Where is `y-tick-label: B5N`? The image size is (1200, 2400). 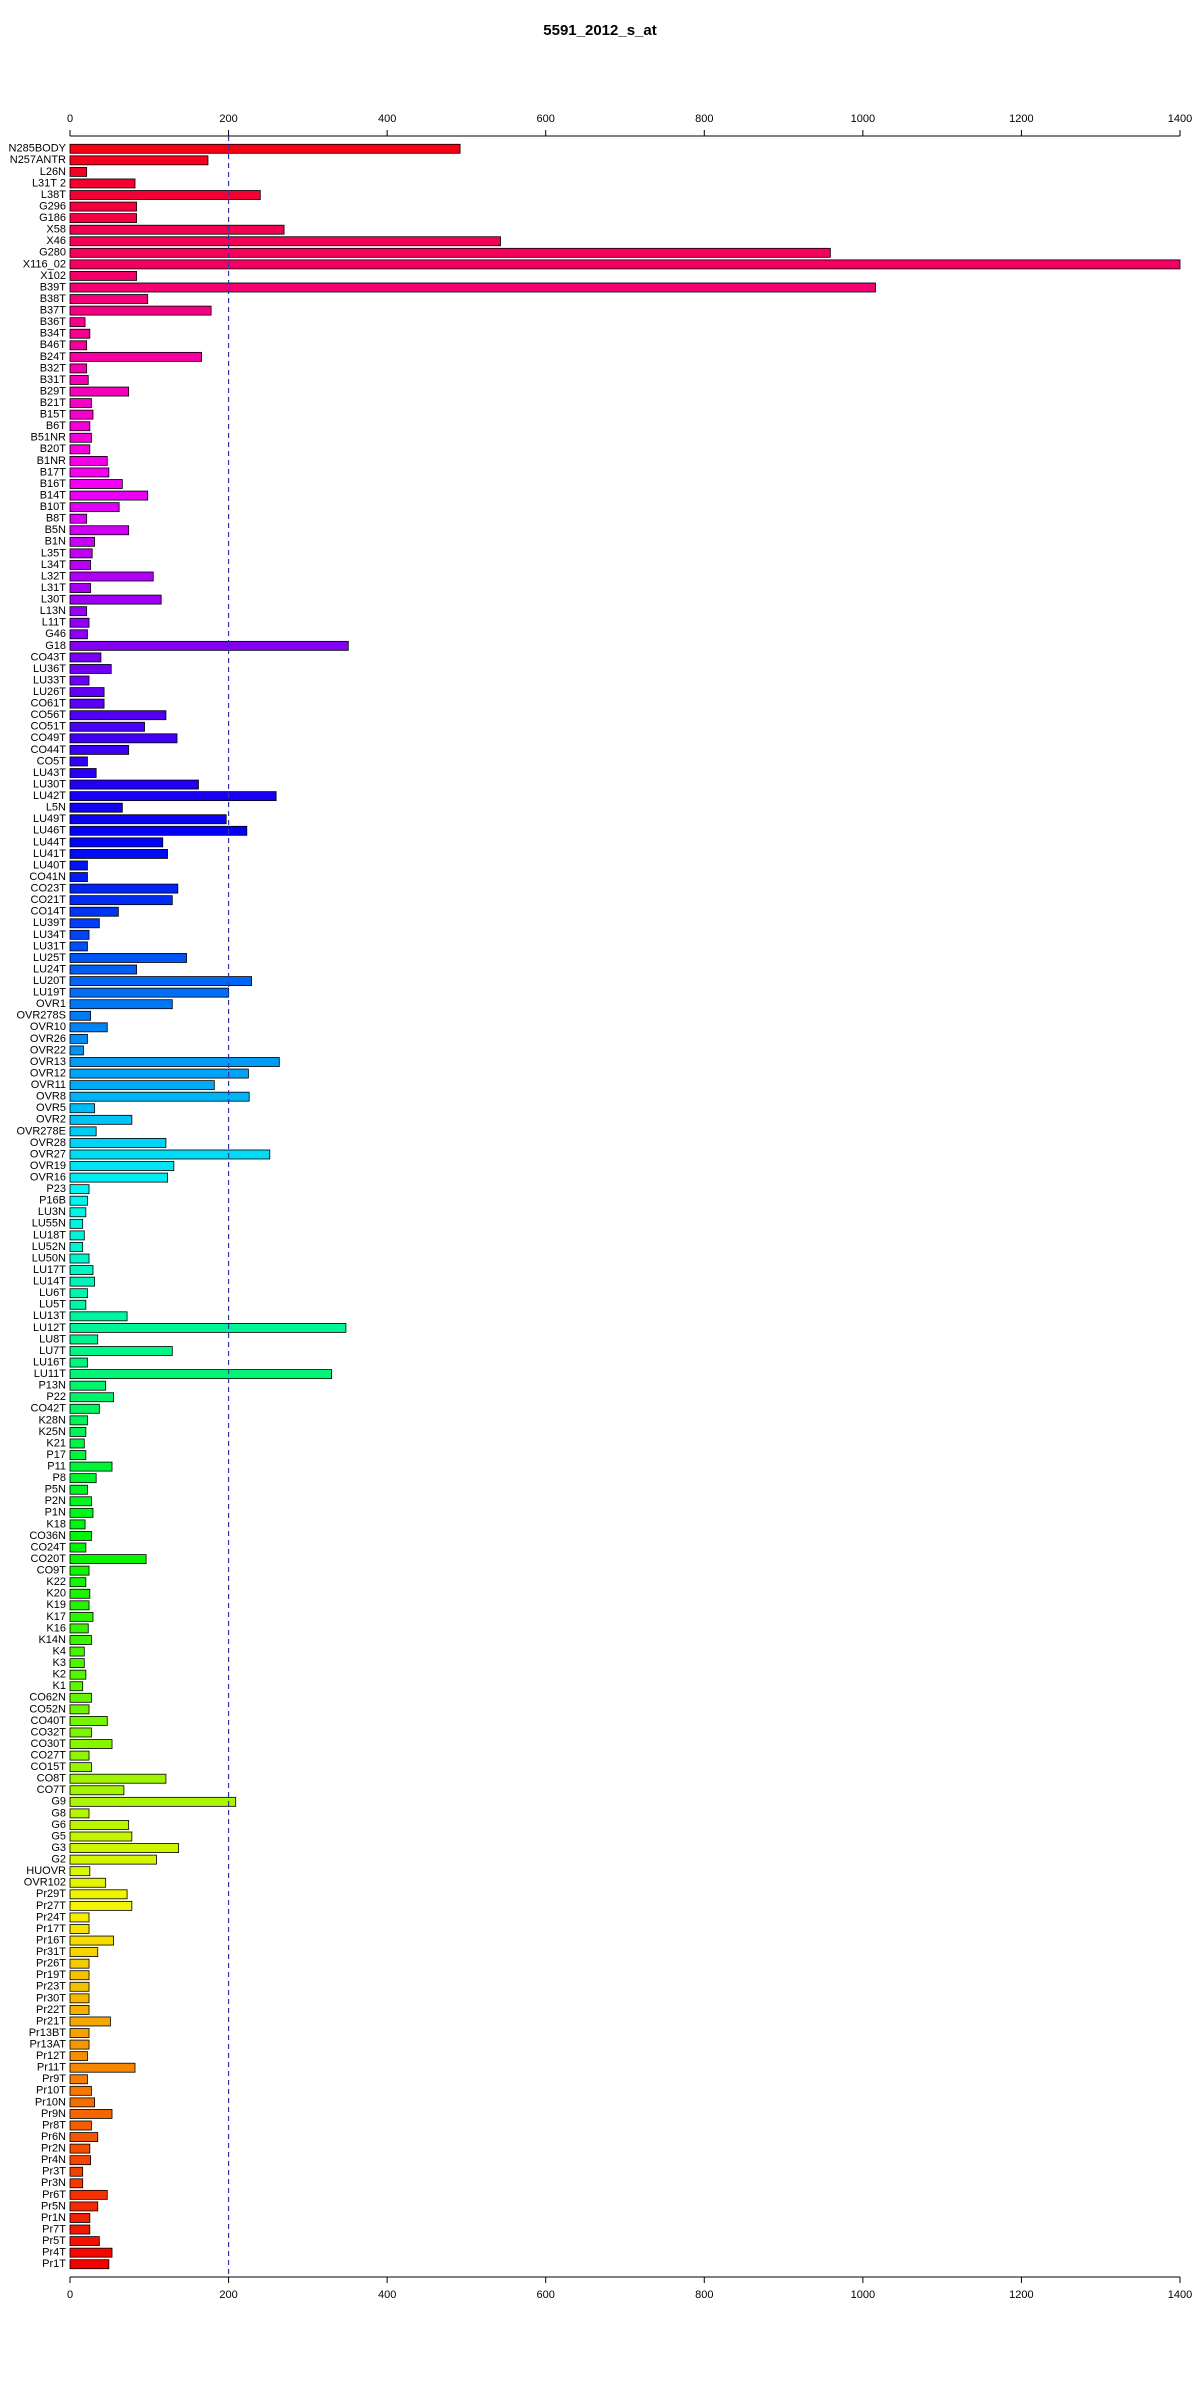 y-tick-label: B5N is located at coordinates (55, 530).